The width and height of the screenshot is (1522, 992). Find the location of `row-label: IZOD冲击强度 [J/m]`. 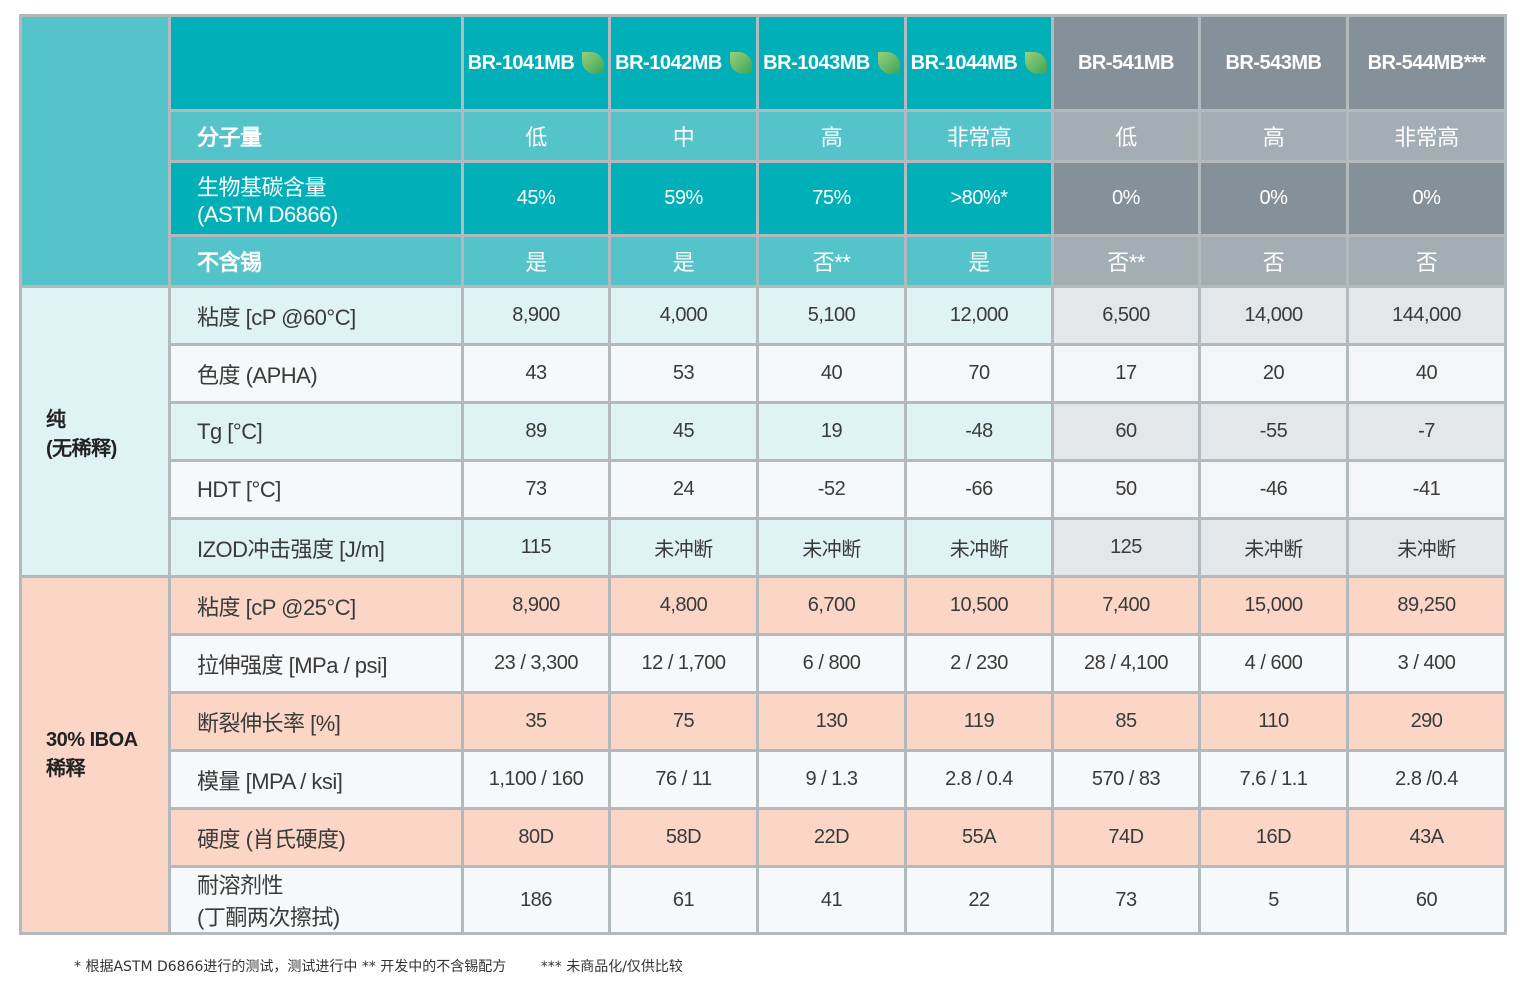

row-label: IZOD冲击强度 [J/m] is located at coordinates (316, 547).